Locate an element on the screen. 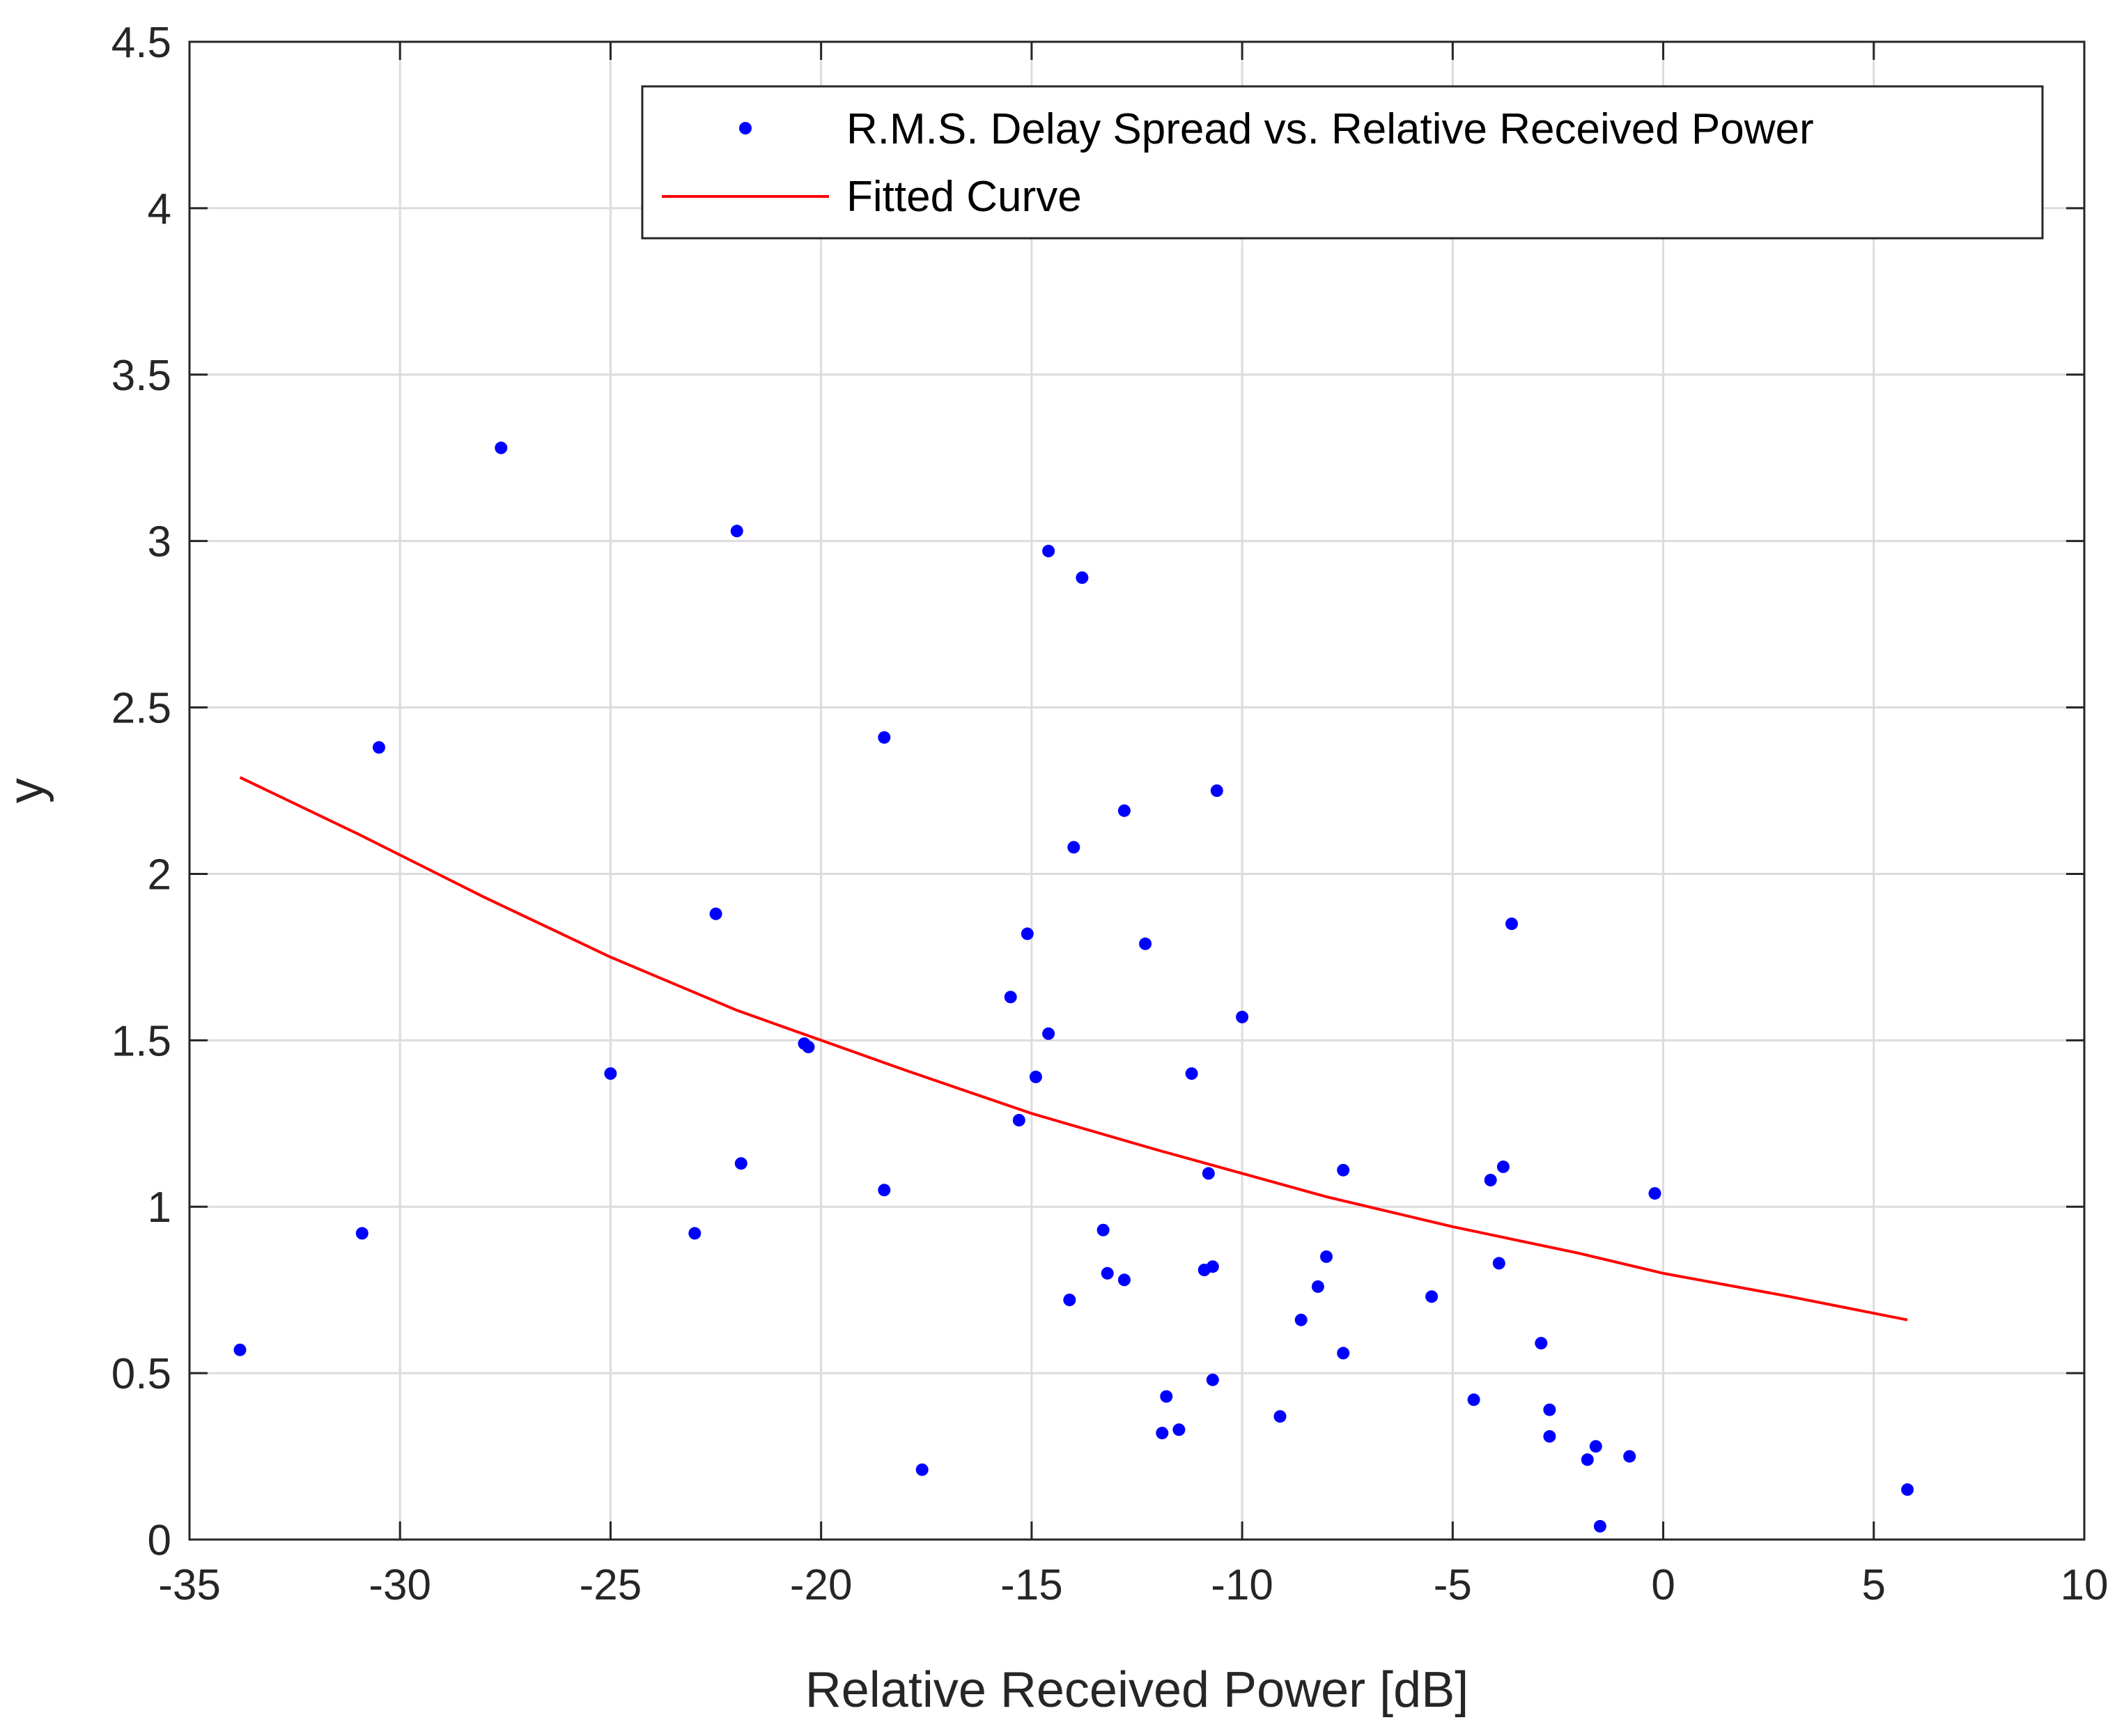 The image size is (2124, 1736). legend-marker-scatter is located at coordinates (745, 128).